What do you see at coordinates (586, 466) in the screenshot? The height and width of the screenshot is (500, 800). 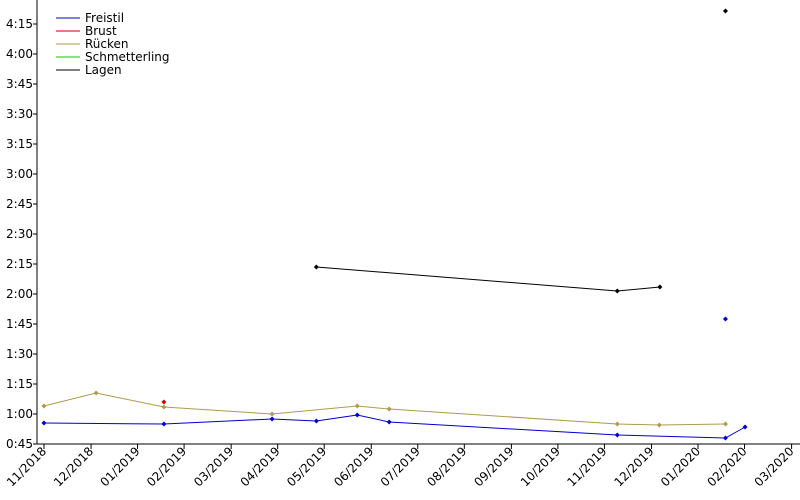 I see `x-tick-label: 11/2019` at bounding box center [586, 466].